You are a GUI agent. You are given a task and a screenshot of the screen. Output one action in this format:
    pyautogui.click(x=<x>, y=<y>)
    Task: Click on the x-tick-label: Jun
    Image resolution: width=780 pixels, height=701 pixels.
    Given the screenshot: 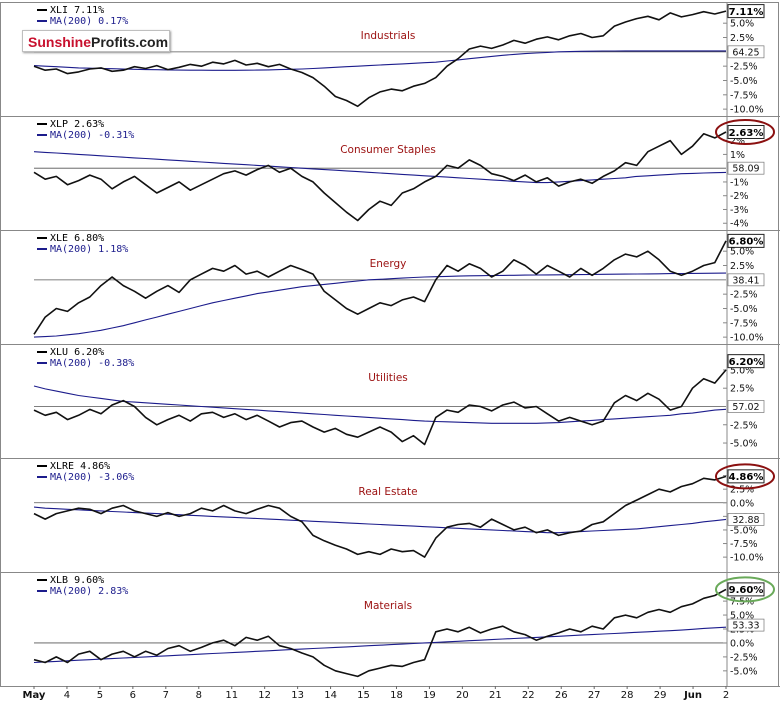 What is the action you would take?
    pyautogui.click(x=692, y=695)
    